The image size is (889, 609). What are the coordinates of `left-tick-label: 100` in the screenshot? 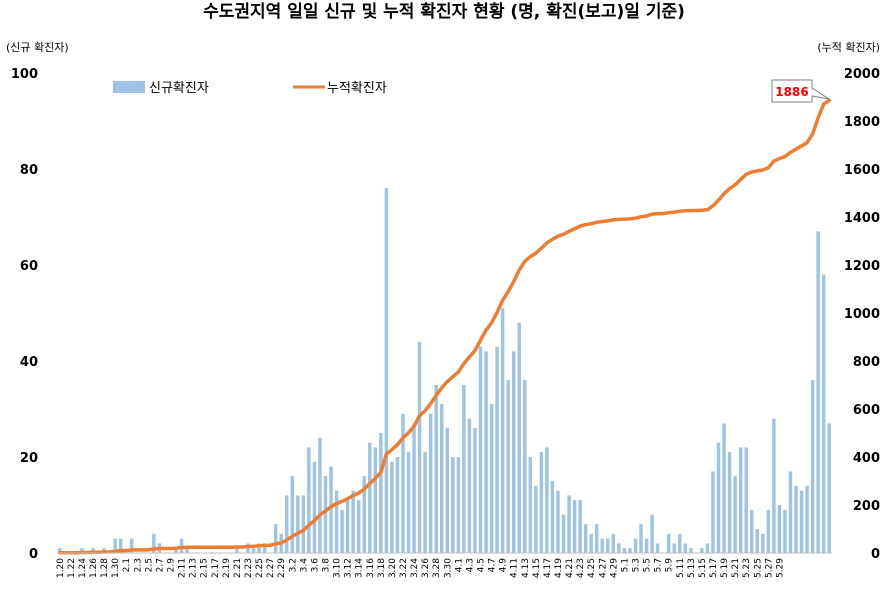 It's located at (24, 74).